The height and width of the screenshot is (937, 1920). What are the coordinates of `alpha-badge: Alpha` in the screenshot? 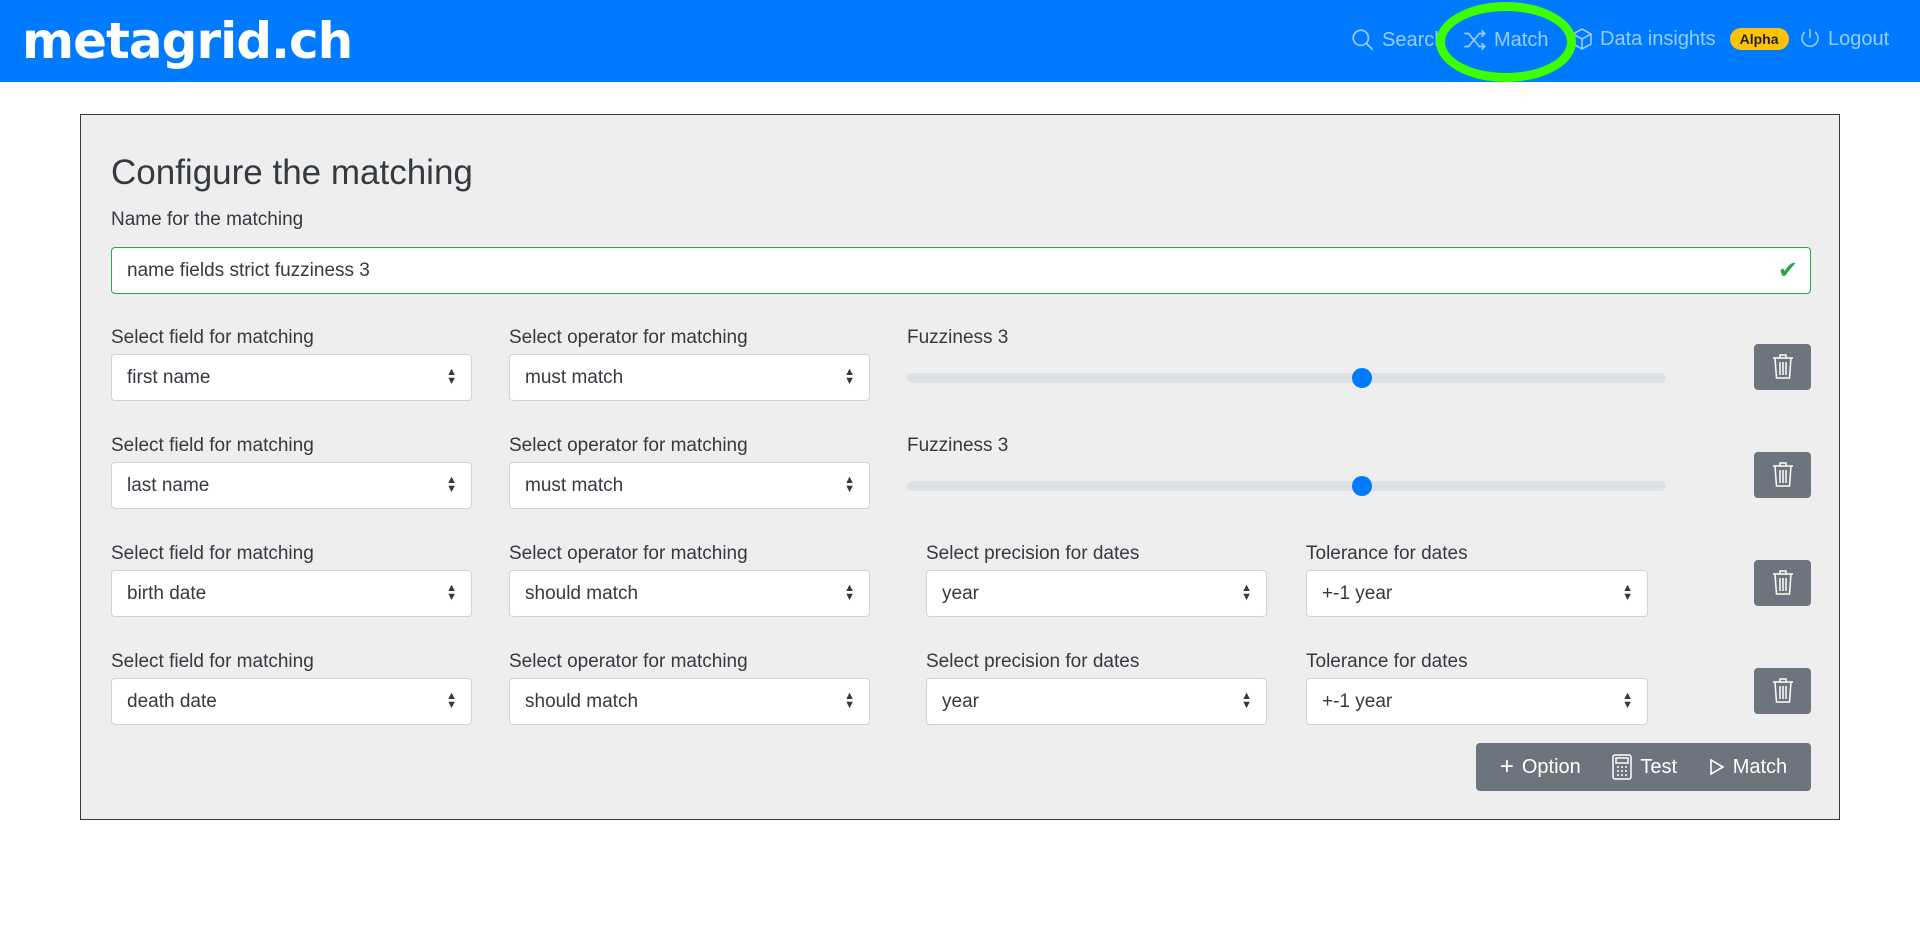 It's located at (1759, 39).